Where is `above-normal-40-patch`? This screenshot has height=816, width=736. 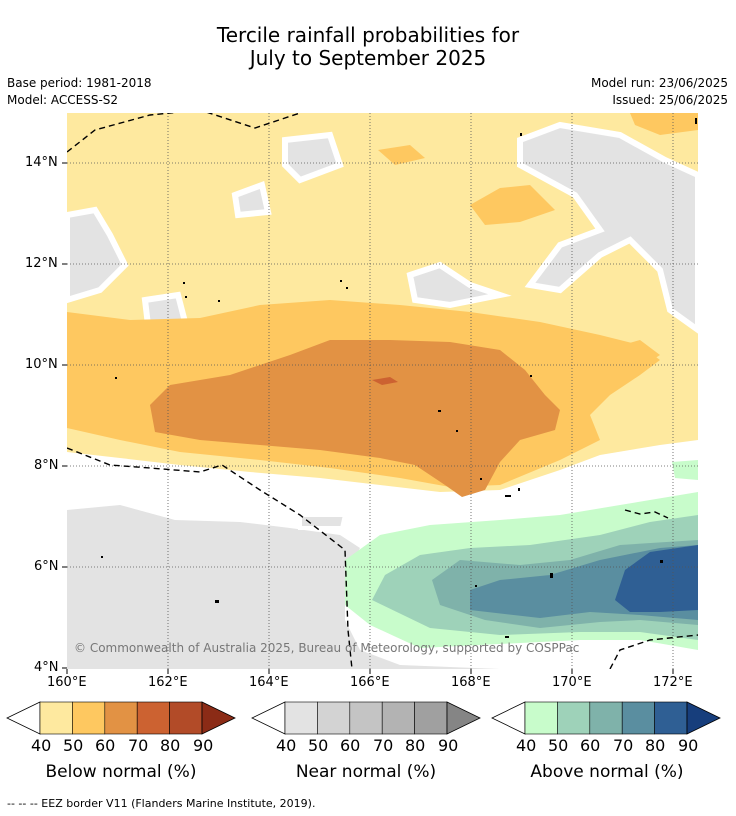
above-normal-40-patch is located at coordinates (685, 470).